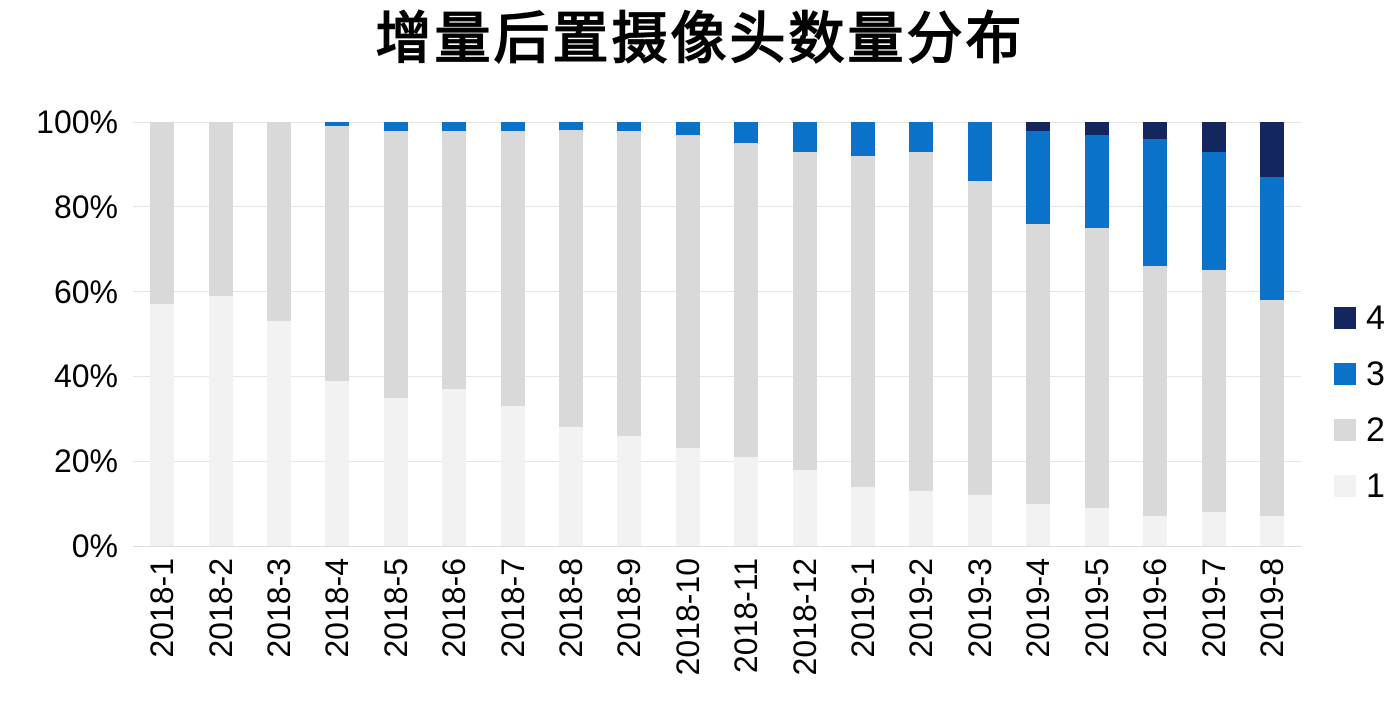 The height and width of the screenshot is (723, 1400). I want to click on x-axis-label: 2018-12, so click(804, 617).